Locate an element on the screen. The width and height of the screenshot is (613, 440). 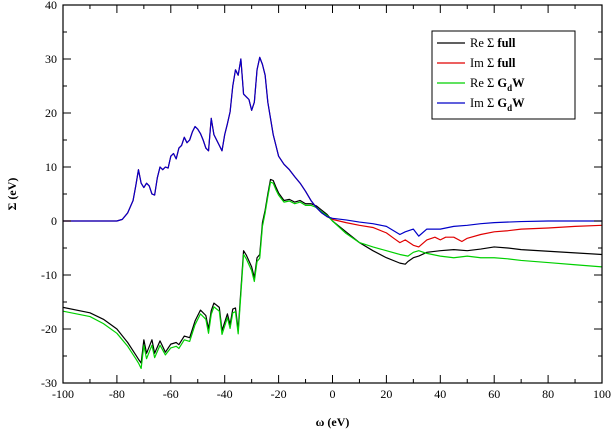
y-tick-label: 20 is located at coordinates (51, 113).